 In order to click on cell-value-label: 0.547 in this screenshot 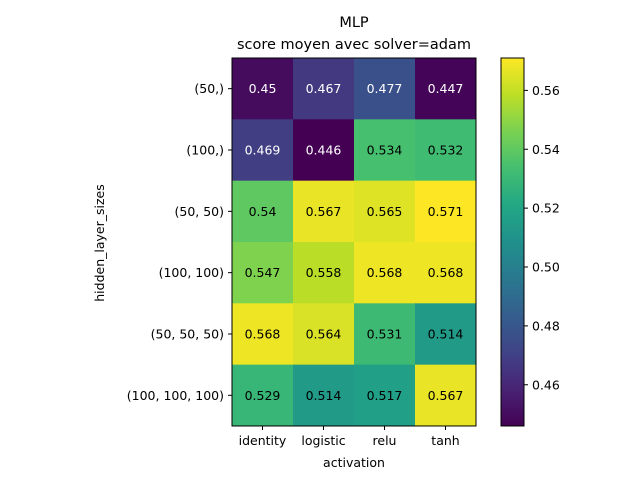, I will do `click(263, 272)`.